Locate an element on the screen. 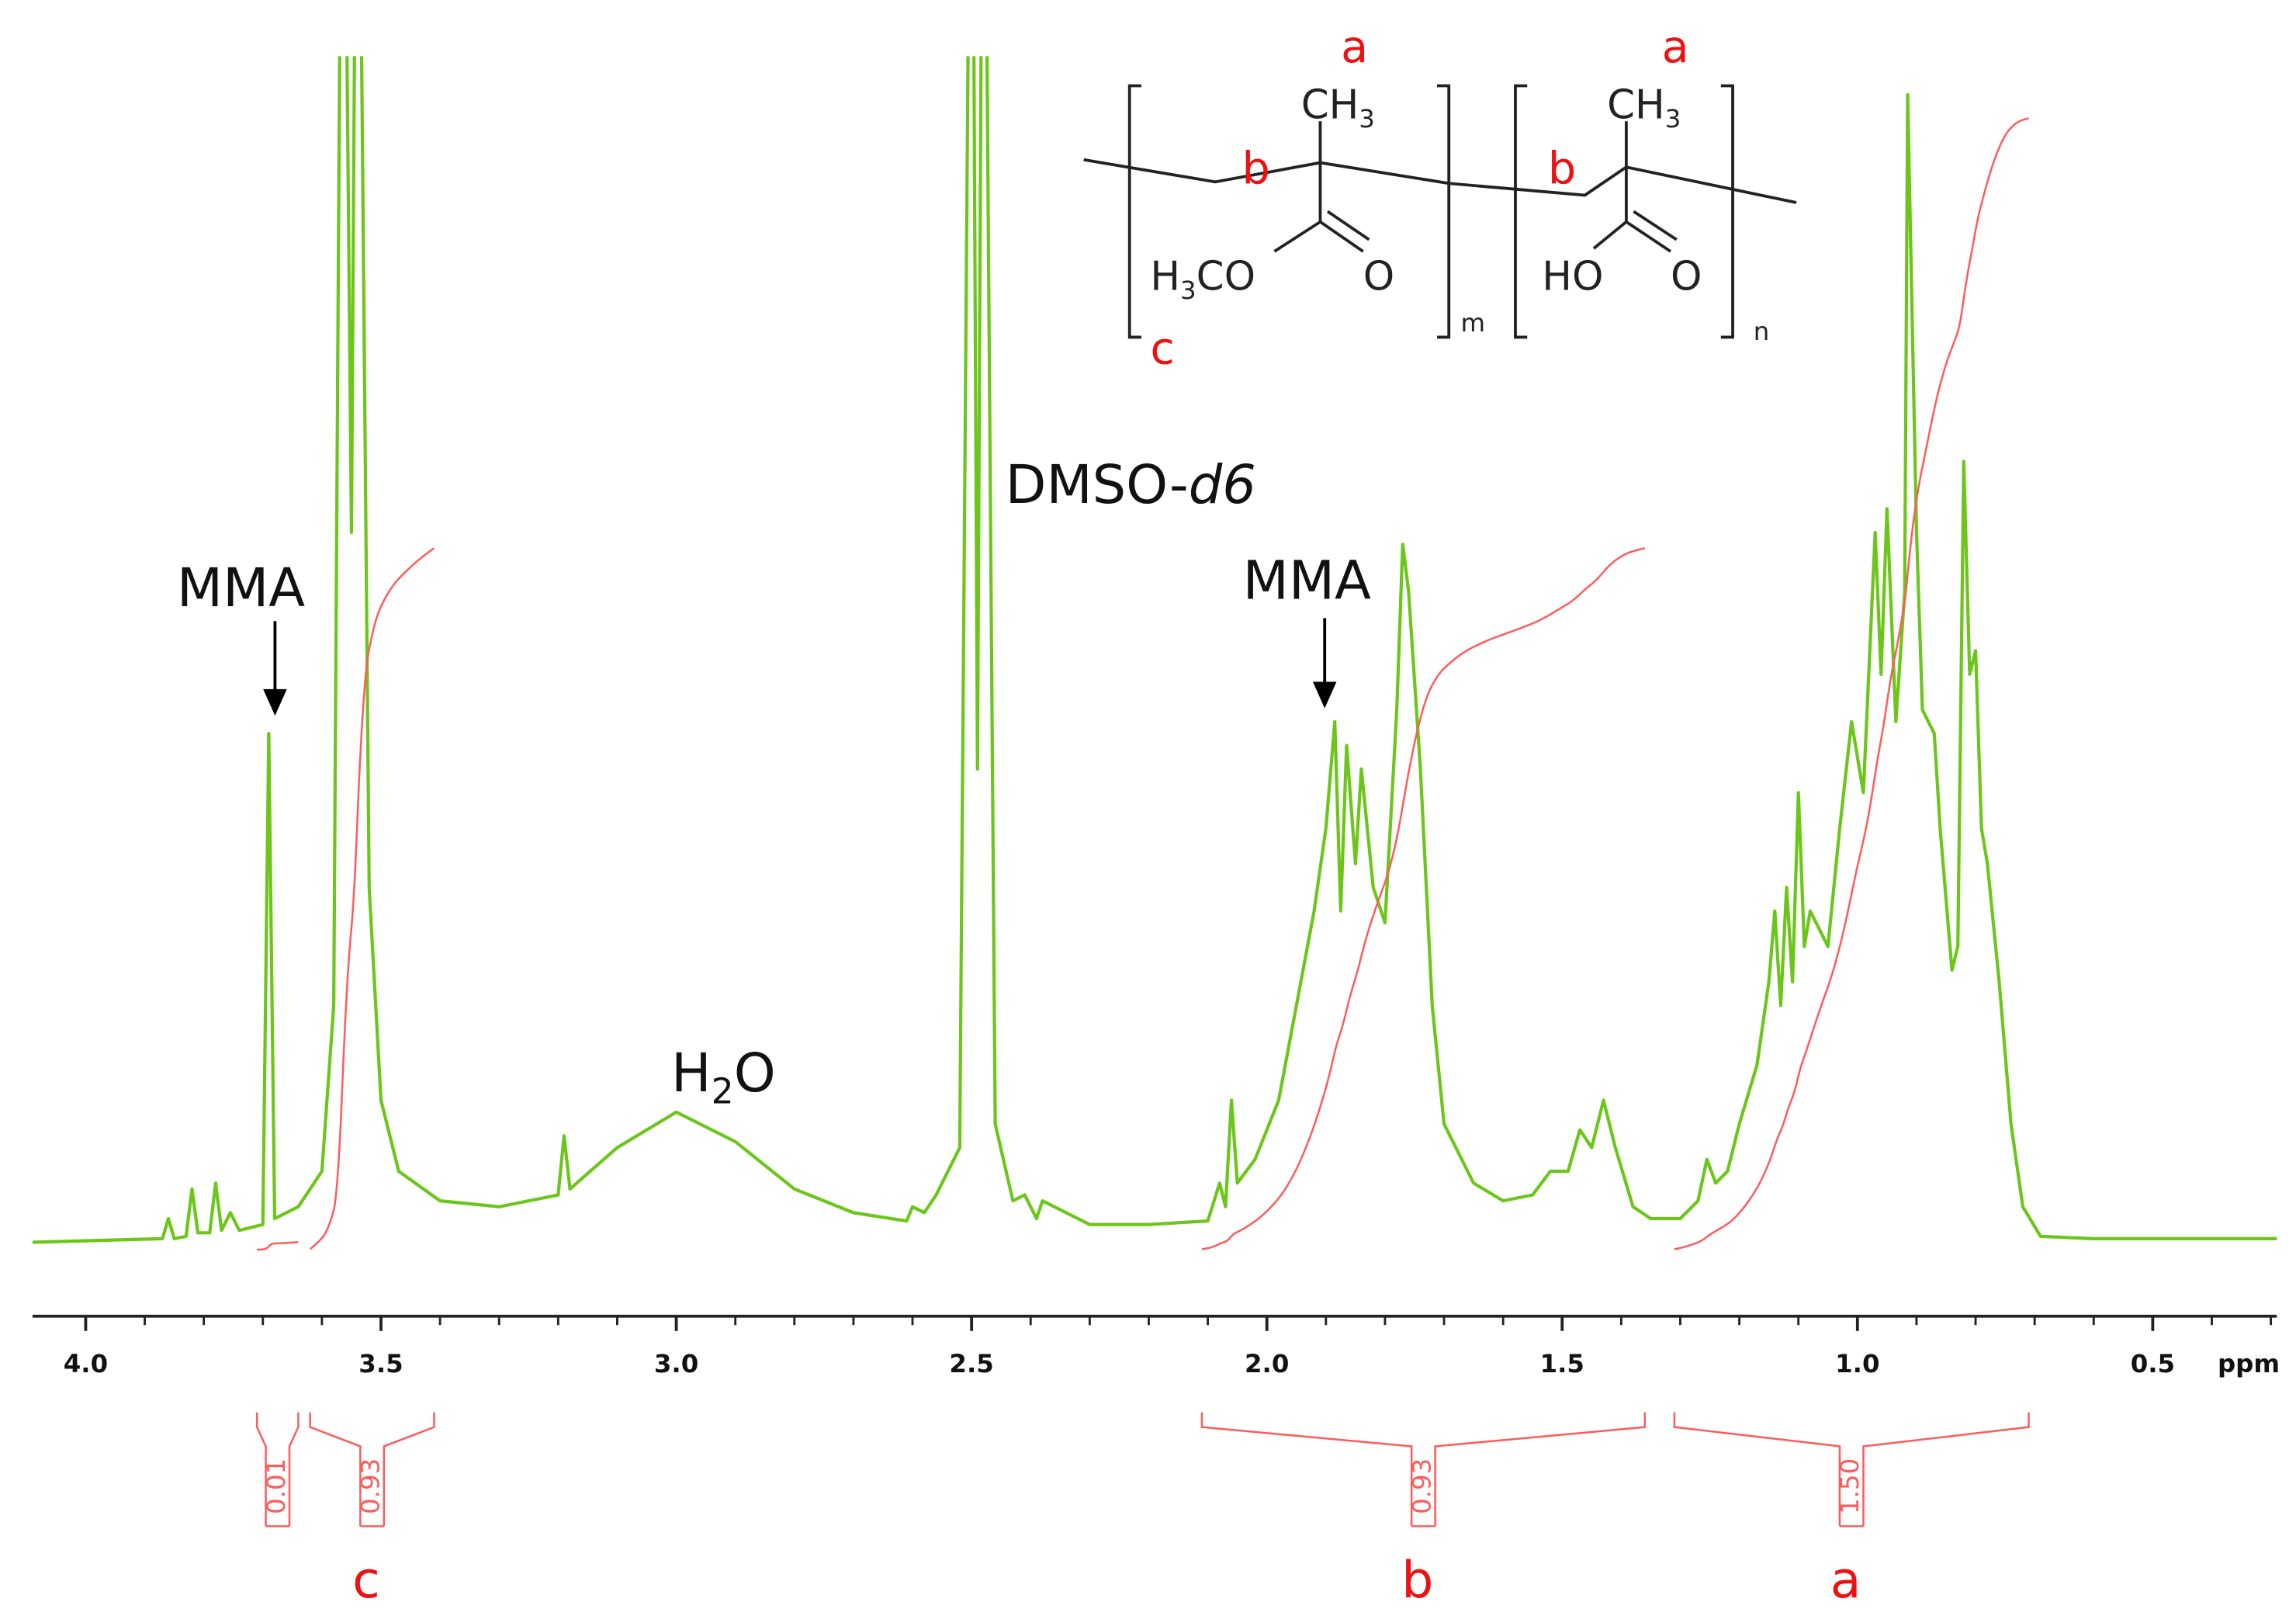 This screenshot has height=1609, width=2296. structure-text: m is located at coordinates (1472, 323).